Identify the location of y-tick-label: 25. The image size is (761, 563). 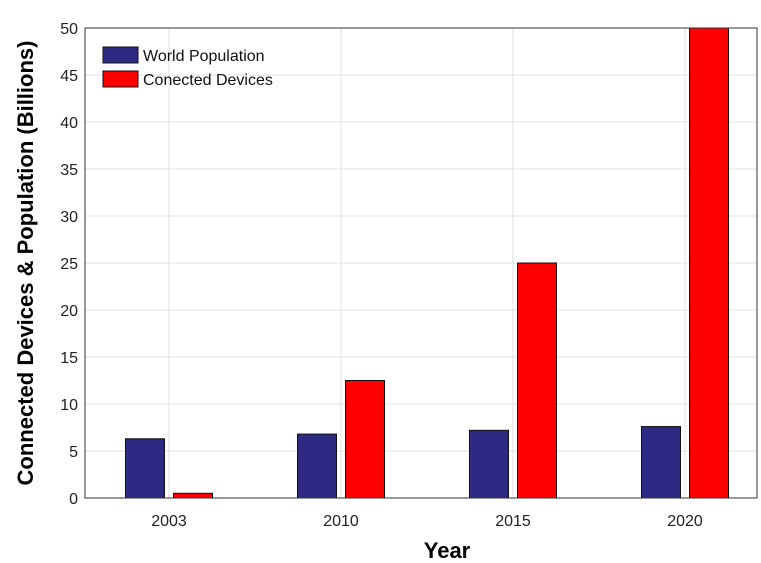
(69, 264).